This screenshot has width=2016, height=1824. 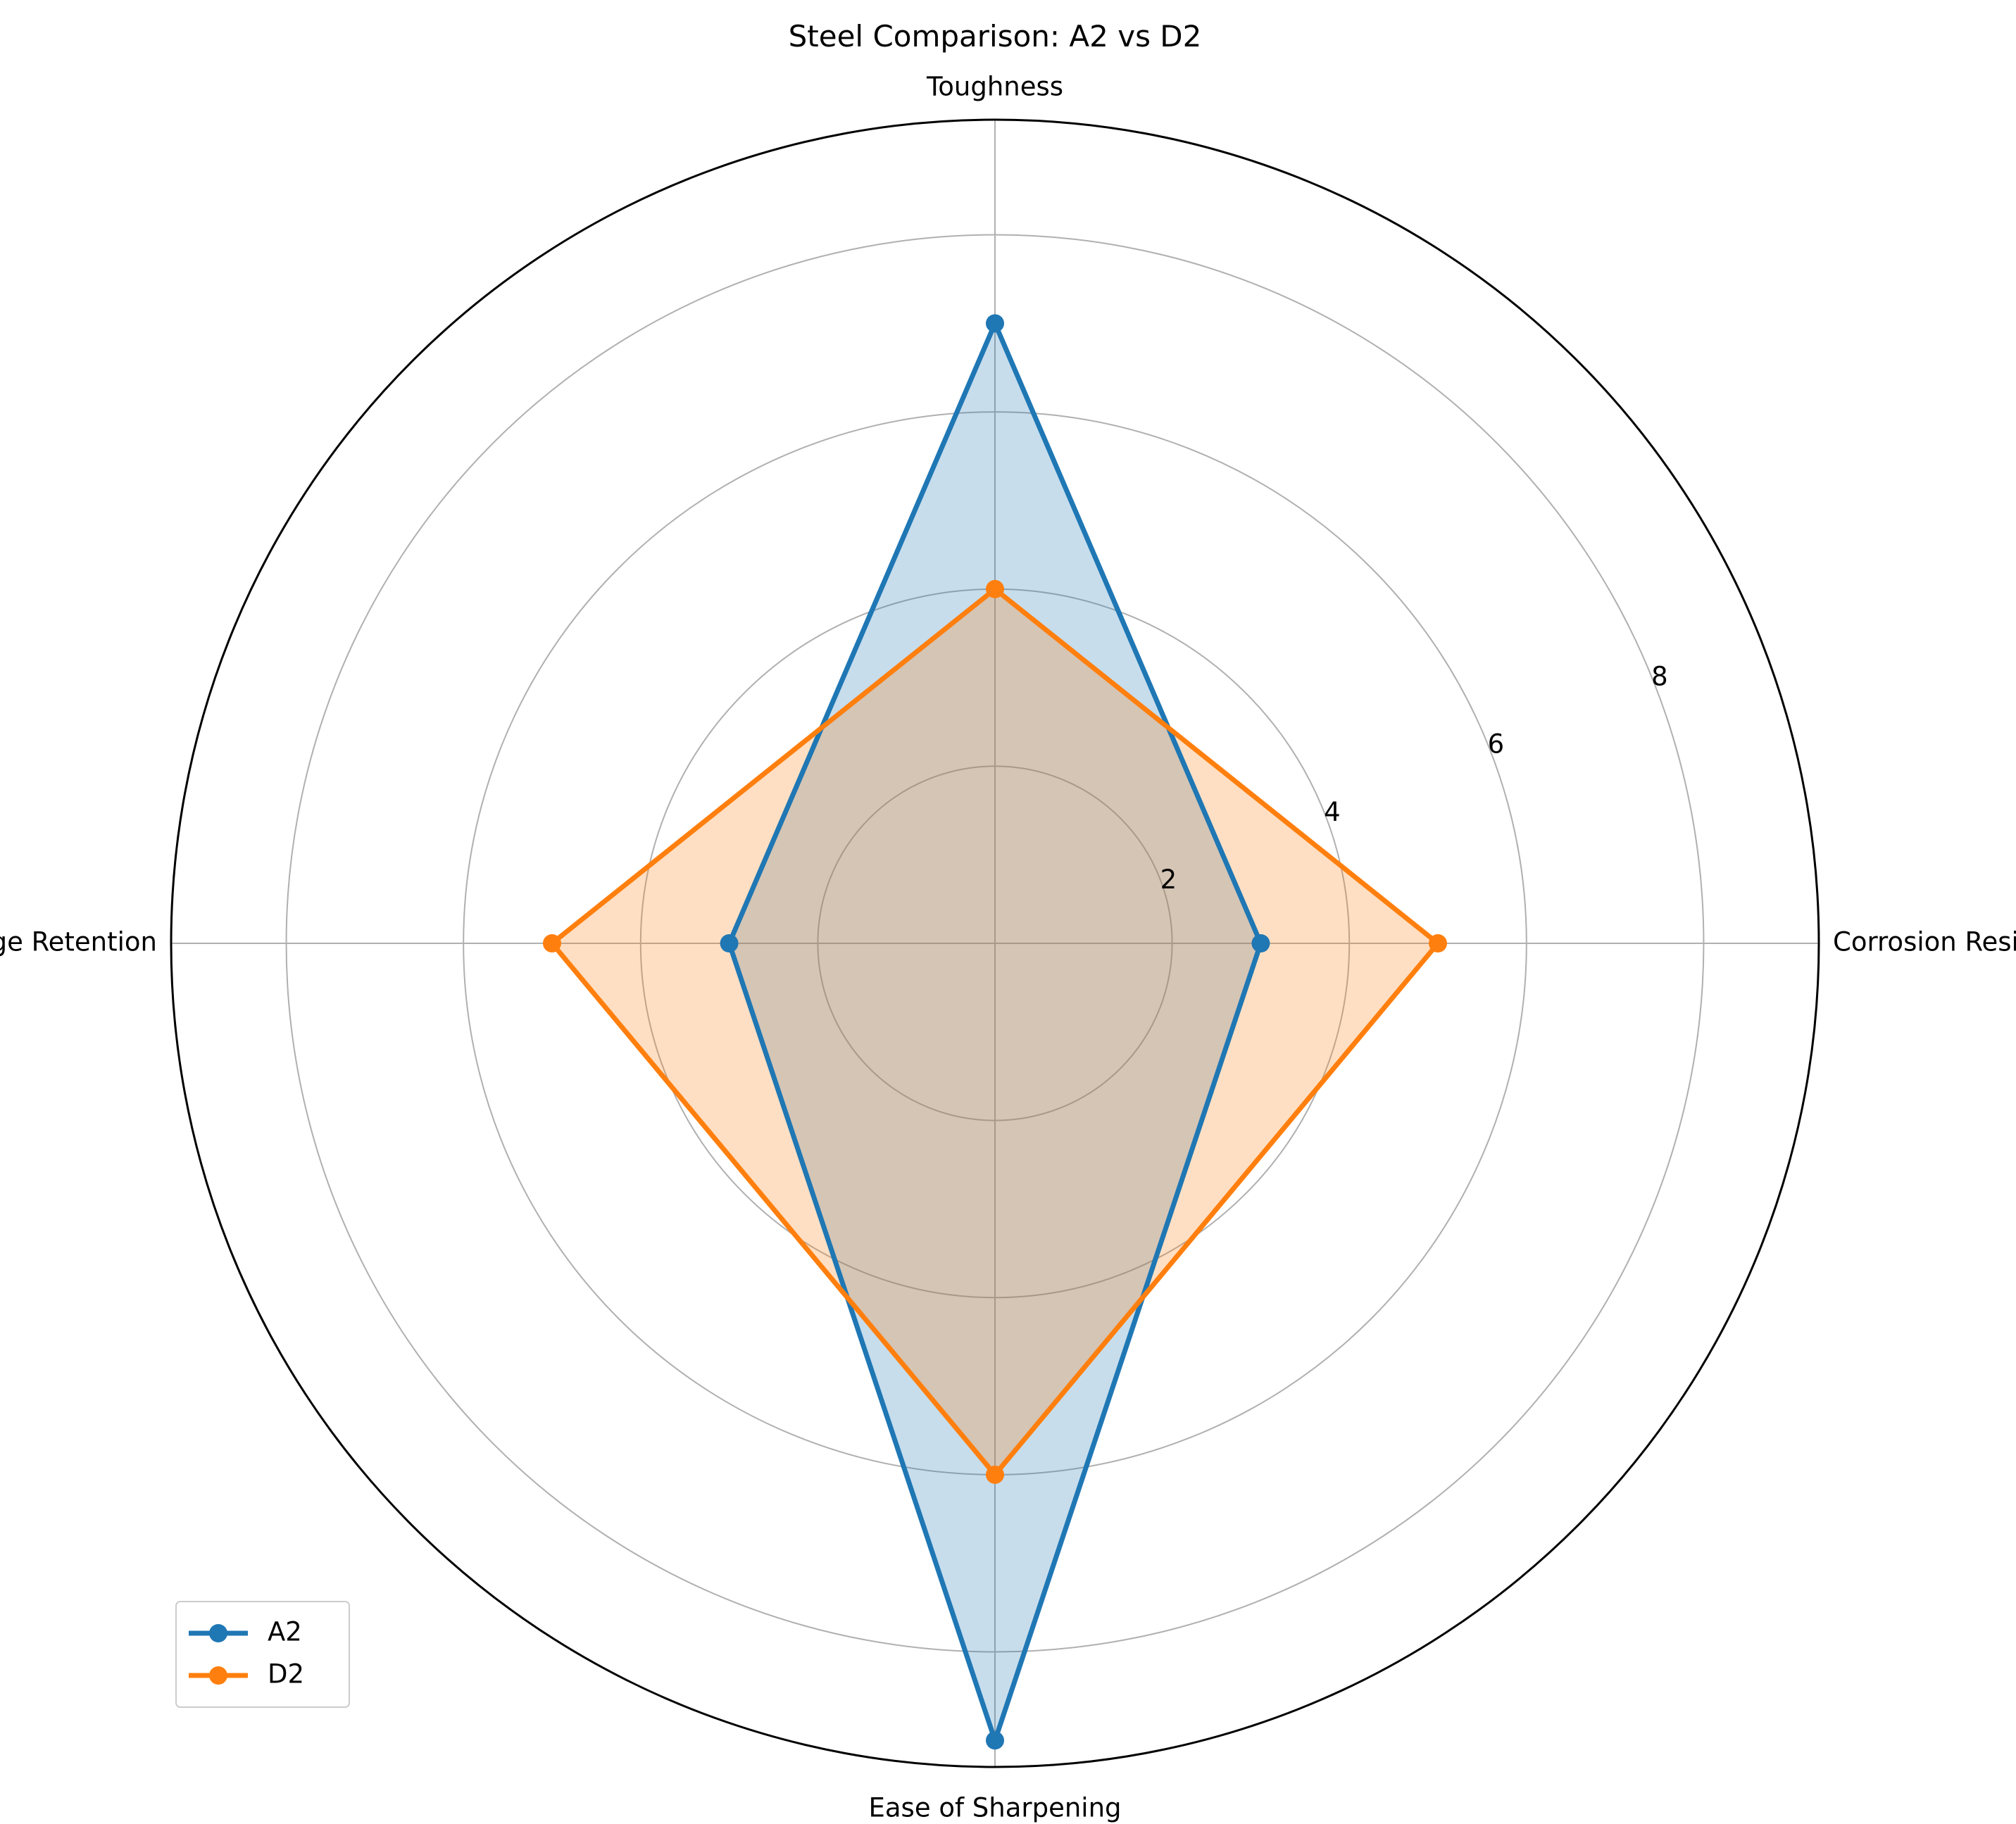 What do you see at coordinates (1168, 879) in the screenshot?
I see `r-tick-label: 2` at bounding box center [1168, 879].